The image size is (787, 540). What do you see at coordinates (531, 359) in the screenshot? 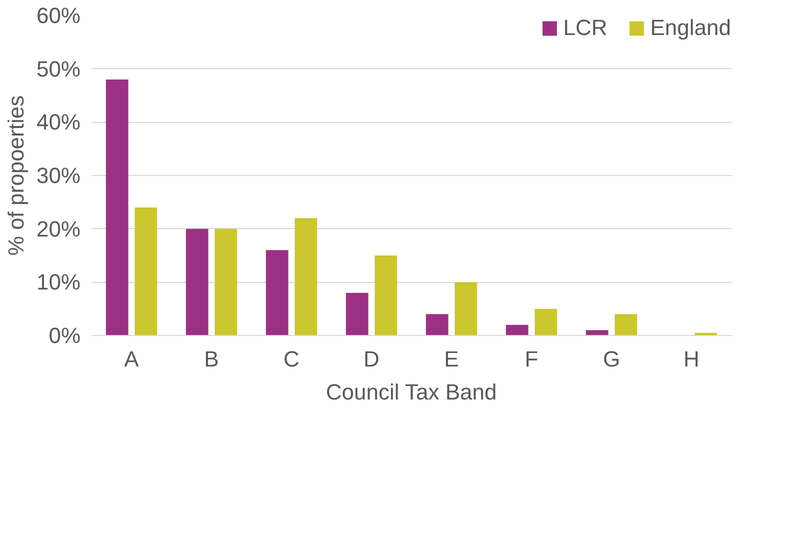
I see `x-tick-label: F` at bounding box center [531, 359].